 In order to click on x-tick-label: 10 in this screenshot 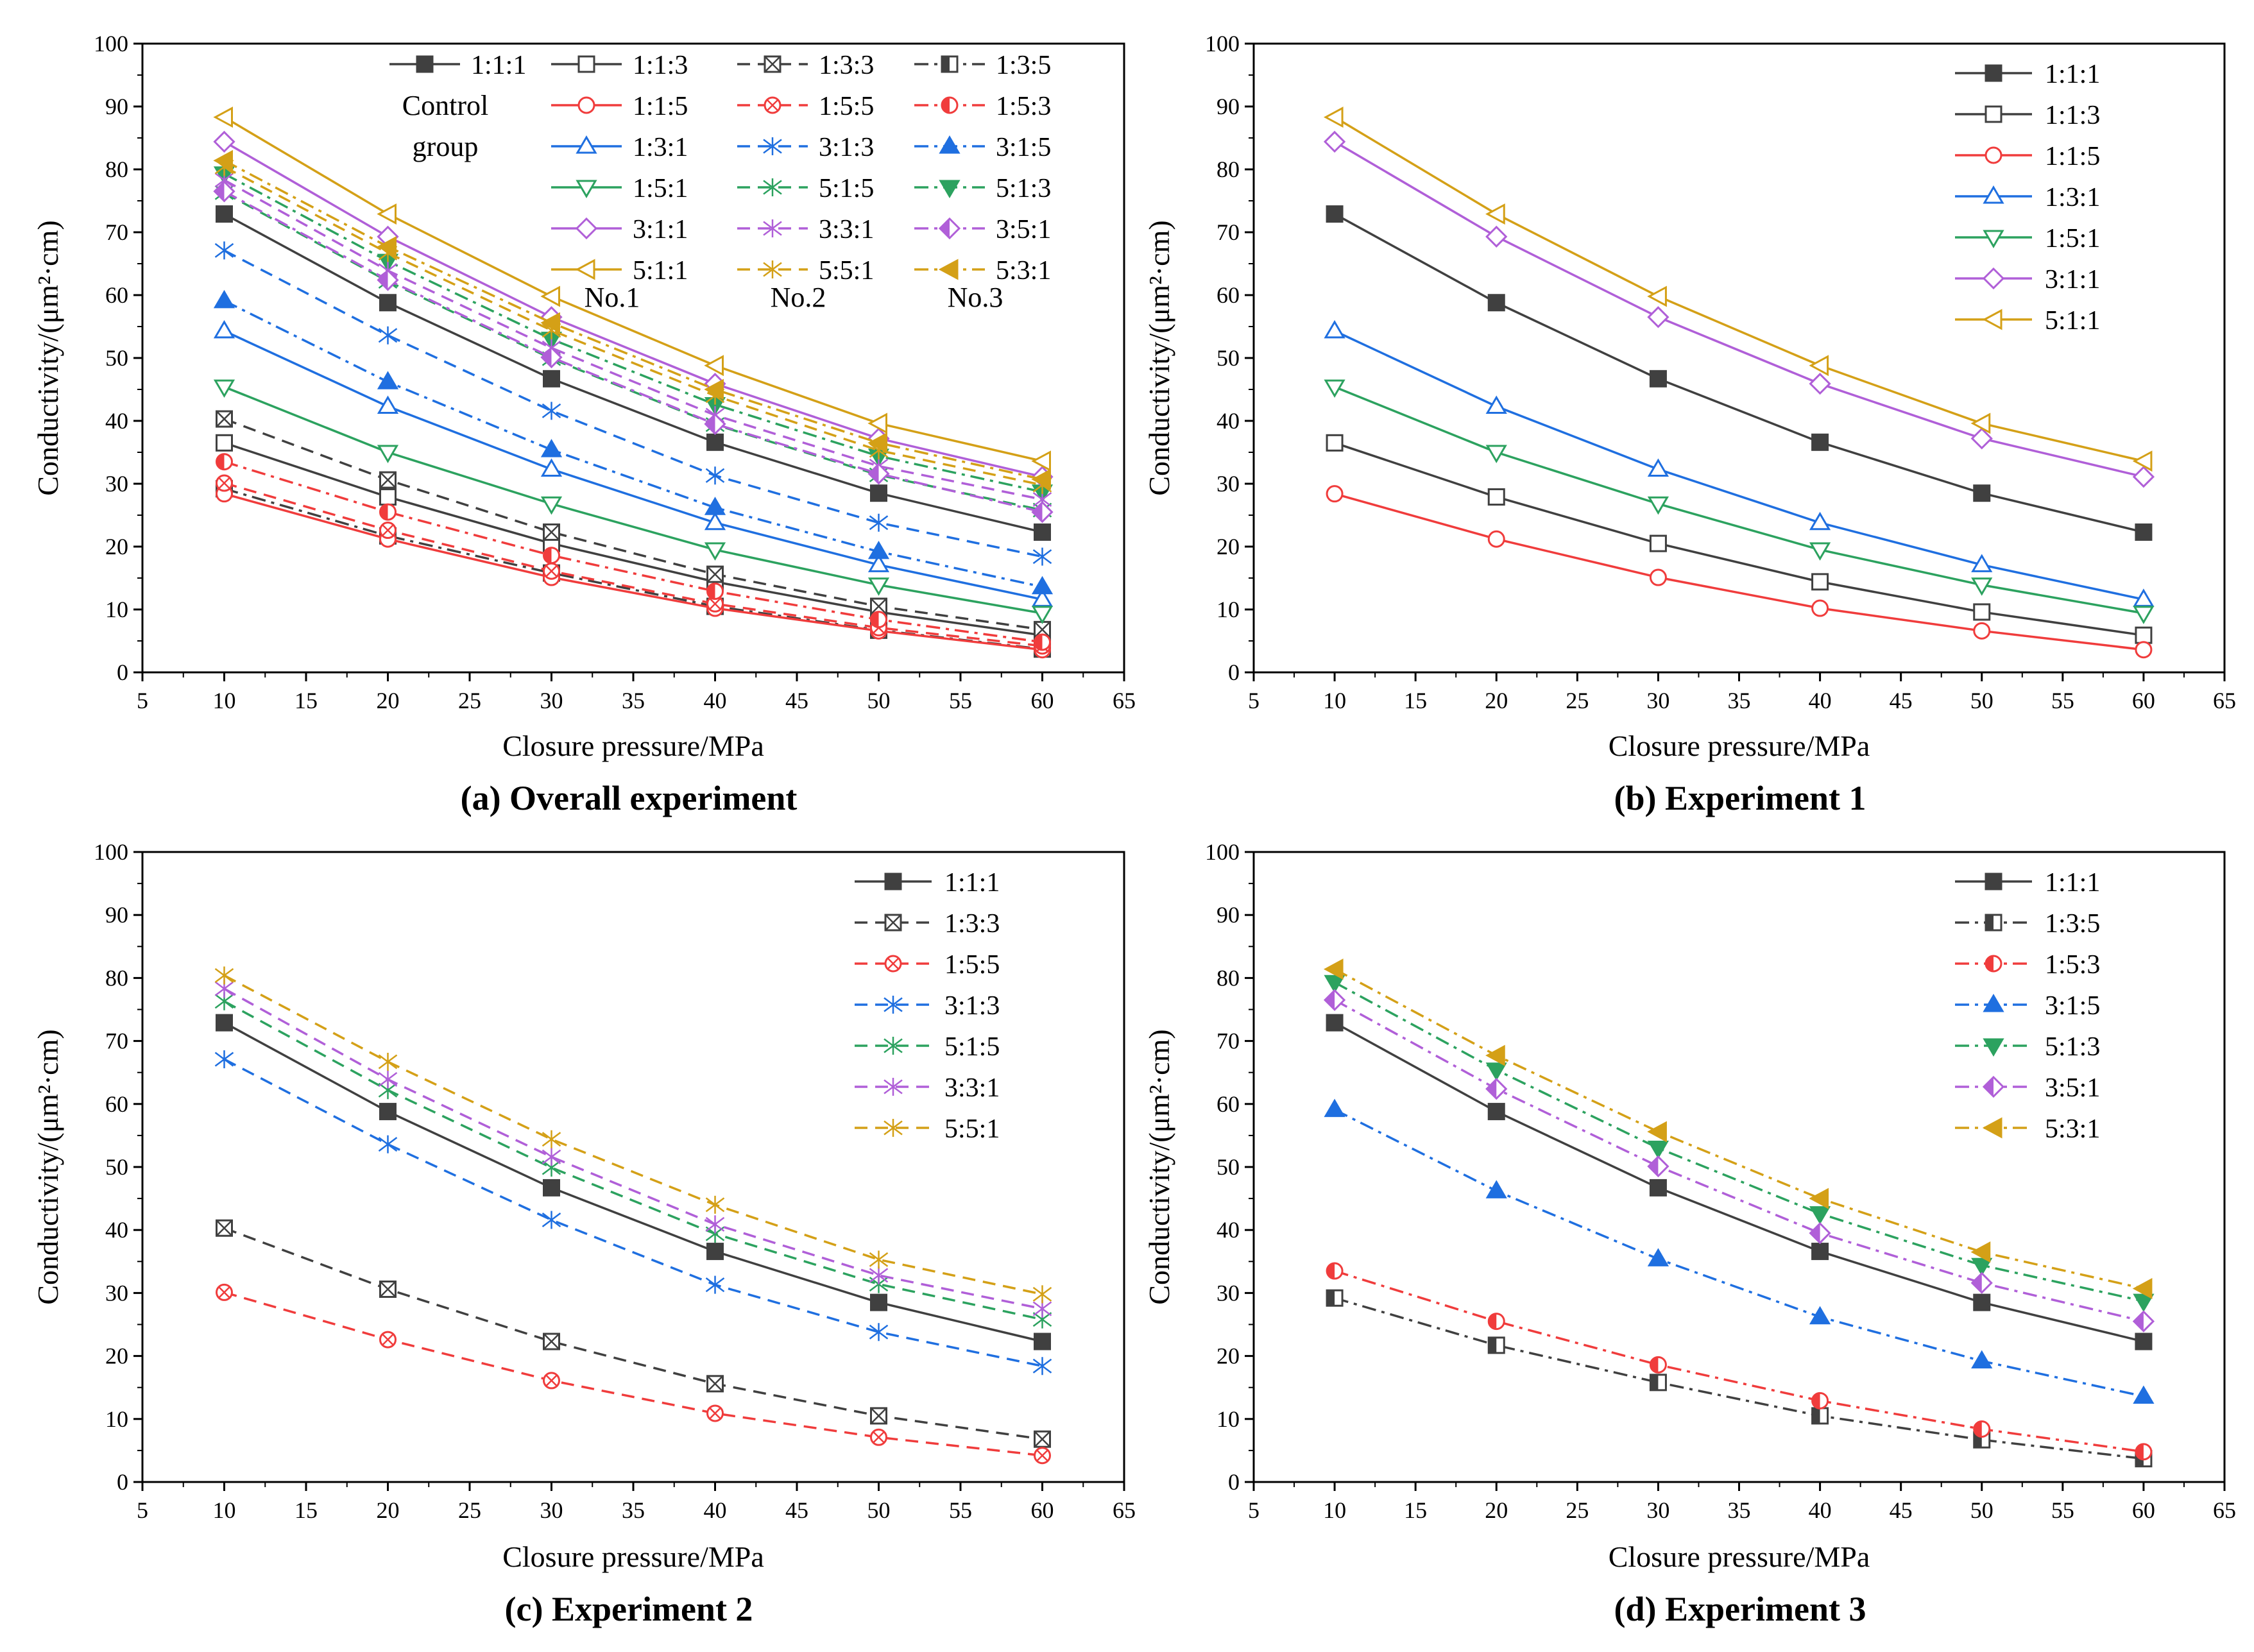, I will do `click(1334, 700)`.